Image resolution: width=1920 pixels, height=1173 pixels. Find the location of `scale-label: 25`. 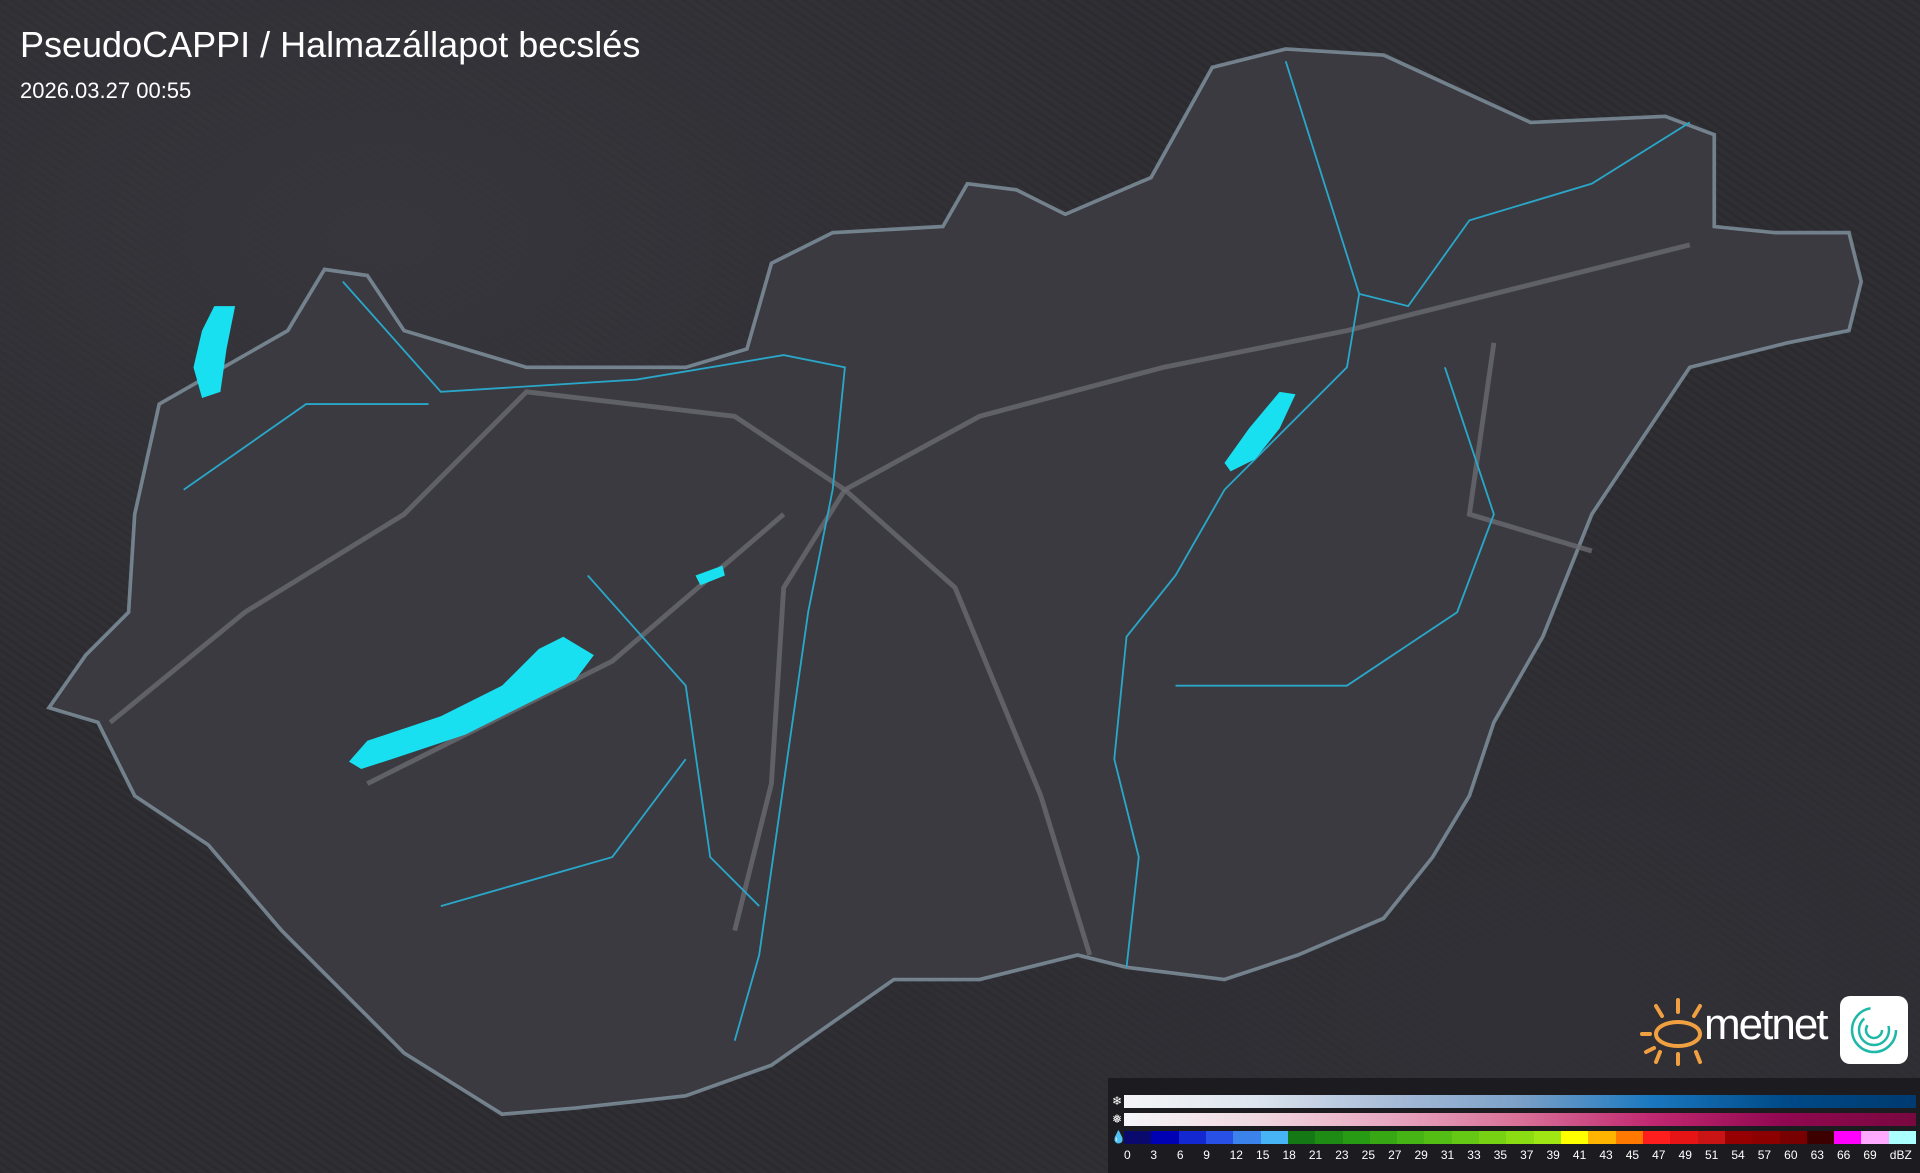

scale-label: 25 is located at coordinates (1368, 1155).